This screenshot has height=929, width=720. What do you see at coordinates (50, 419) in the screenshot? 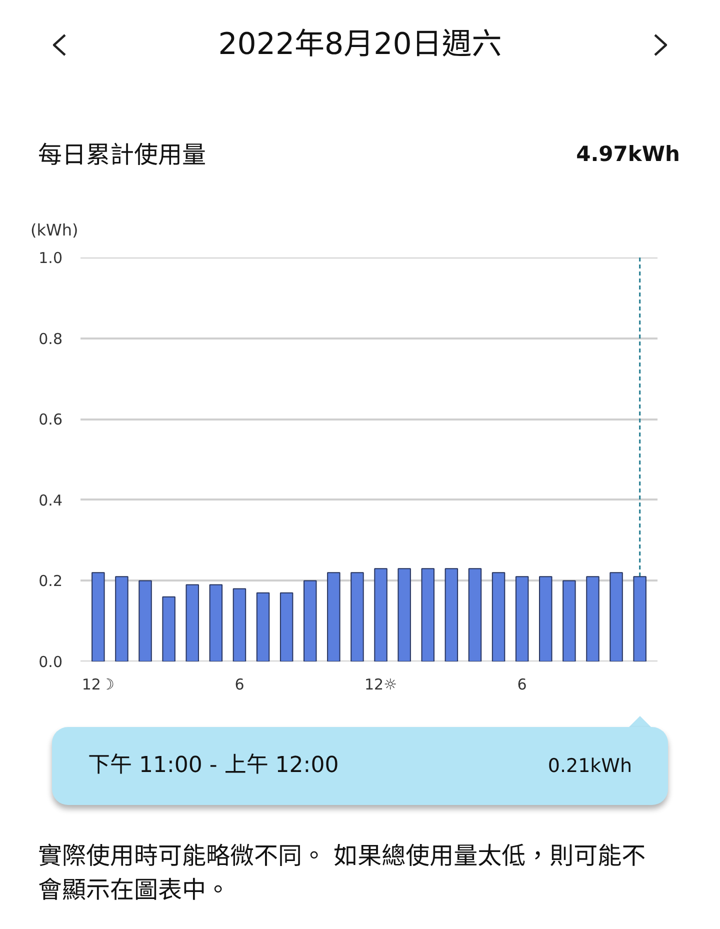
I see `y-tick-label: 0.6` at bounding box center [50, 419].